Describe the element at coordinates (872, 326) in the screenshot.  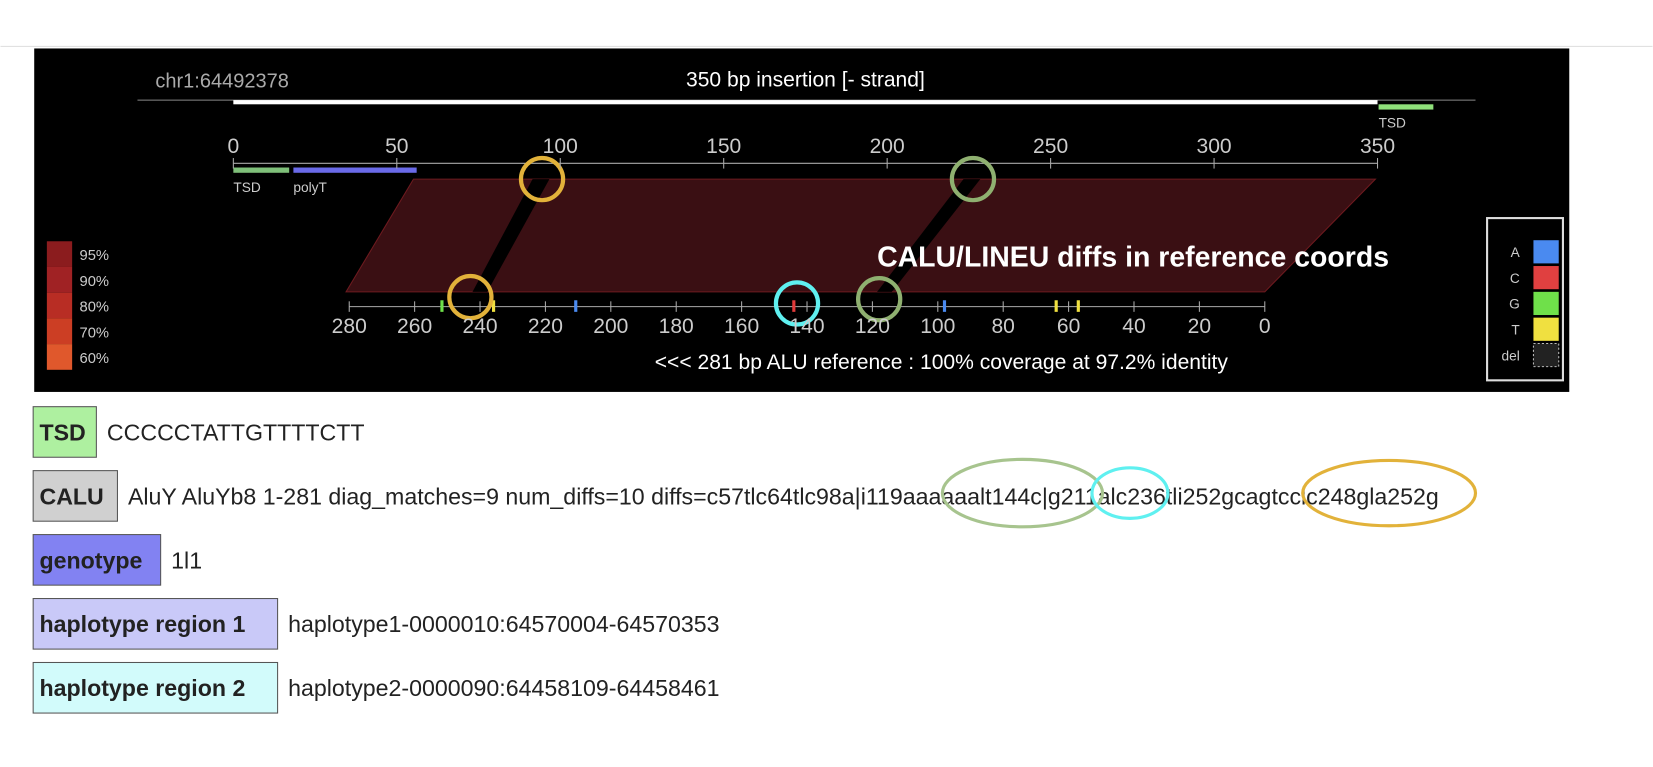
I see `tick-label: 120` at that location.